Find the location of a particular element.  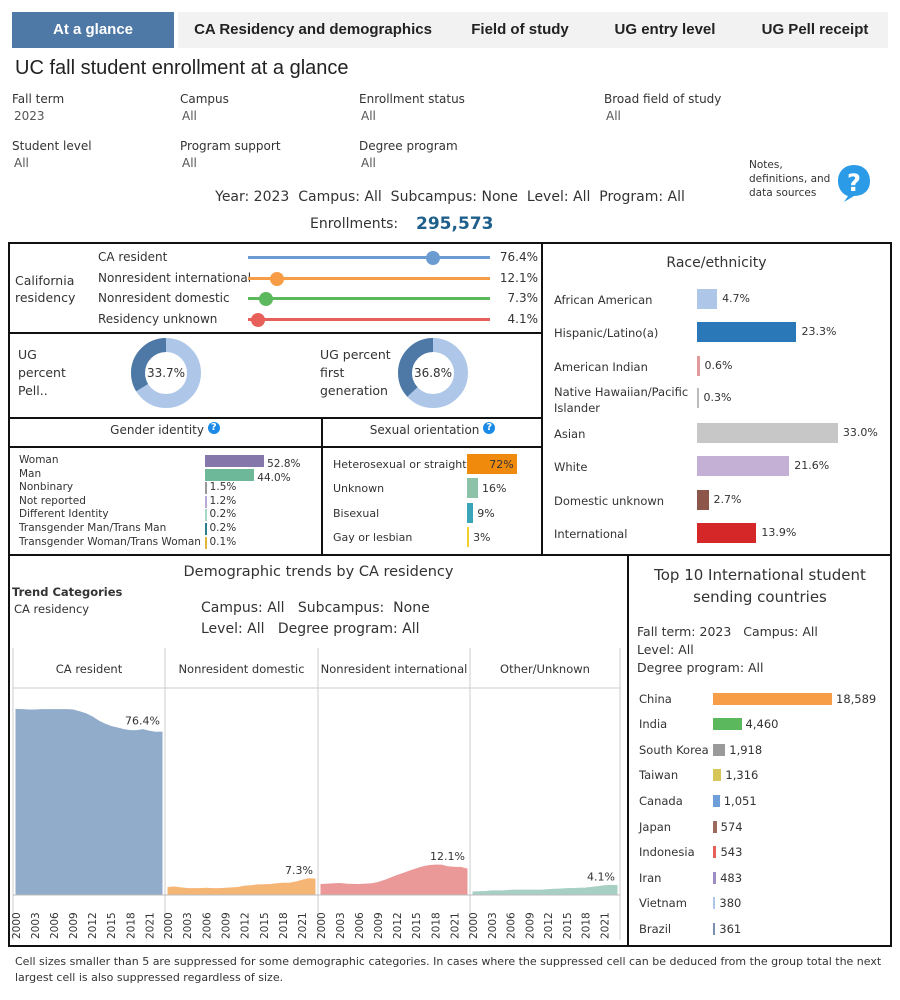

gender-bar is located at coordinates (235, 461).